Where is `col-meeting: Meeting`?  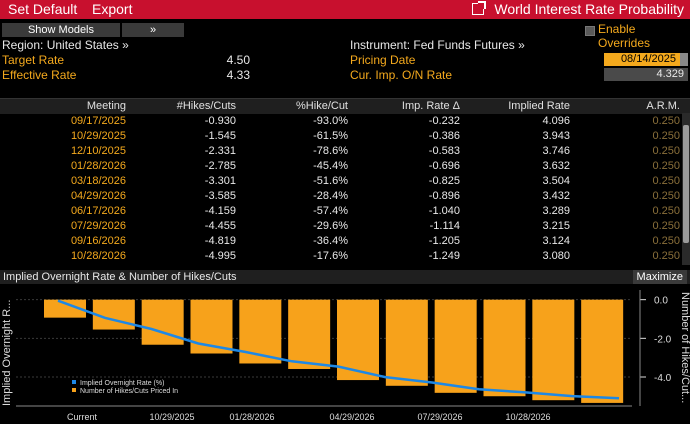
col-meeting: Meeting is located at coordinates (106, 106).